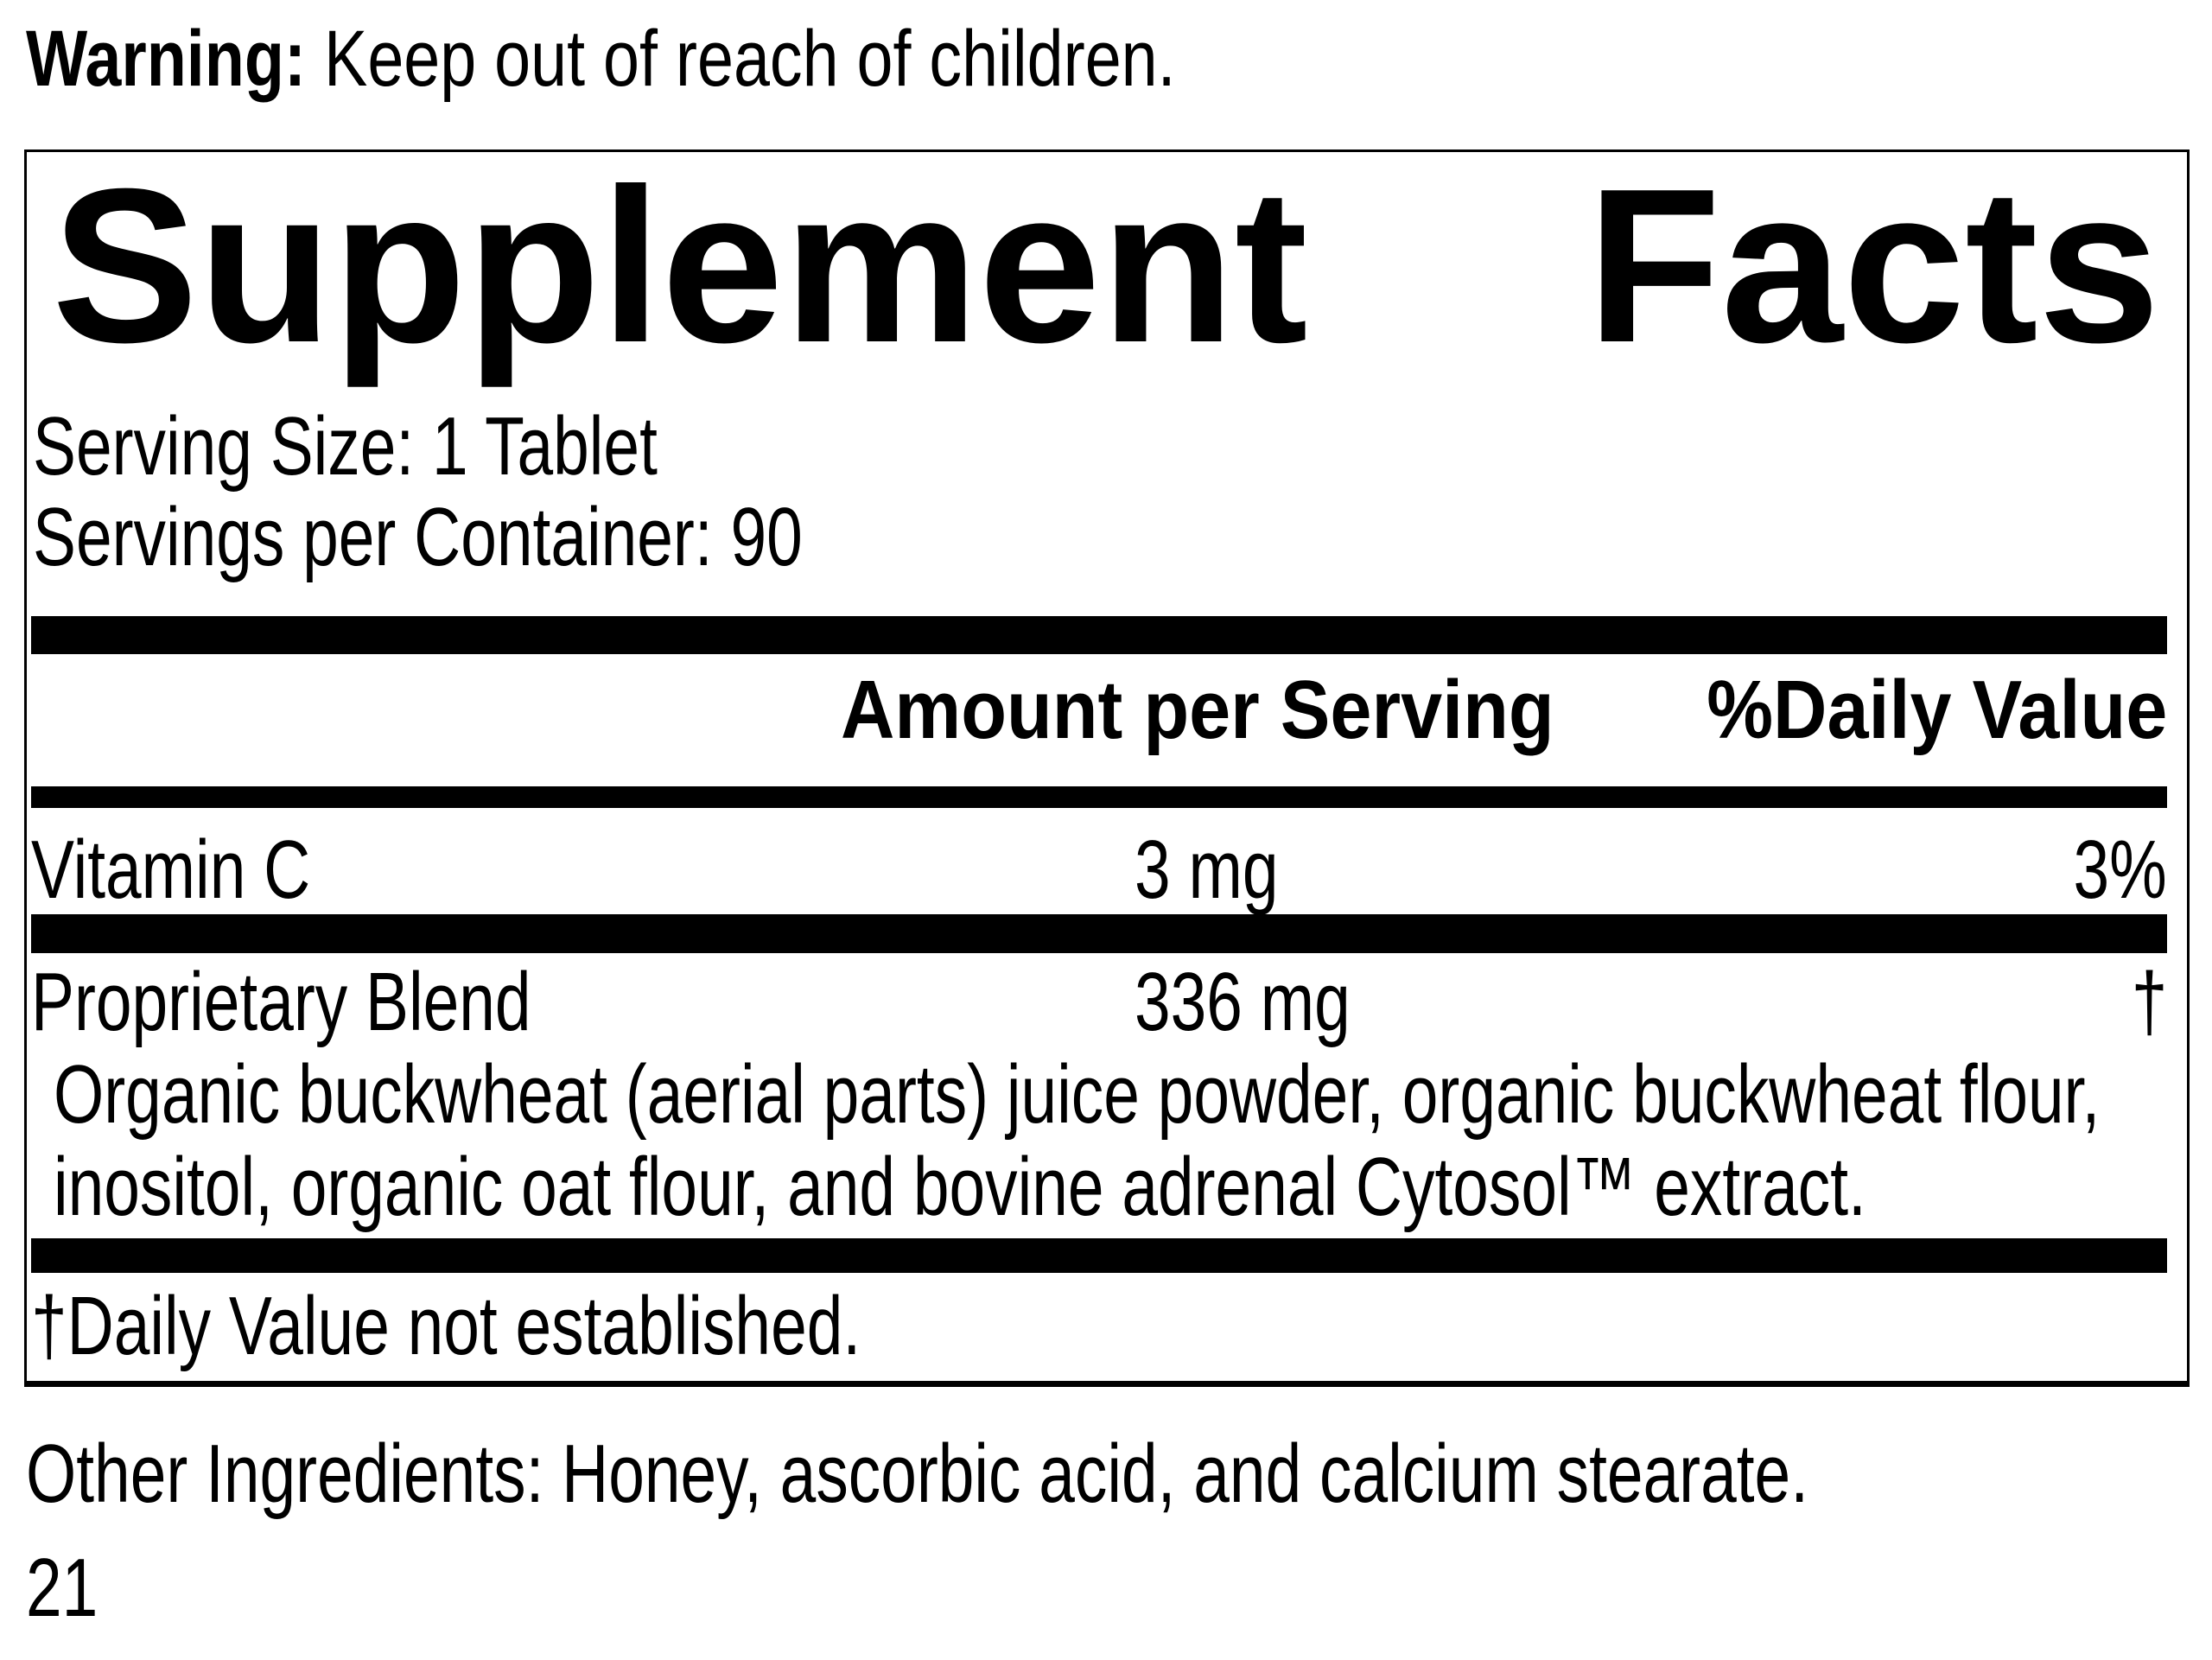  I want to click on separator-bar-mid, so click(1099, 933).